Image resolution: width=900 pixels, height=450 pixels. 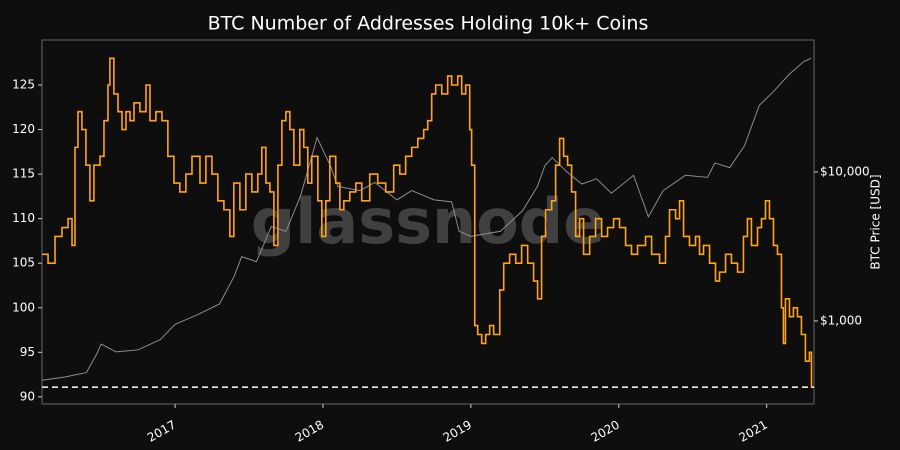 I want to click on y2-tick-label: $10,000, so click(x=845, y=171).